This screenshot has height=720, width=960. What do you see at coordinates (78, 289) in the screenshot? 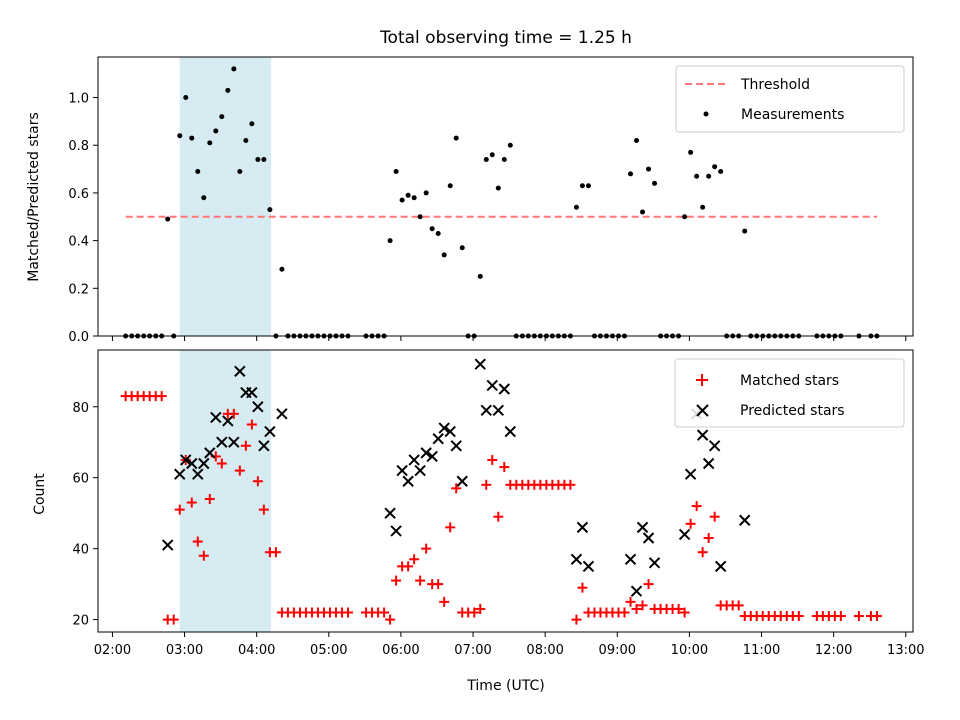
I see `y-tick-label: 0.2` at bounding box center [78, 289].